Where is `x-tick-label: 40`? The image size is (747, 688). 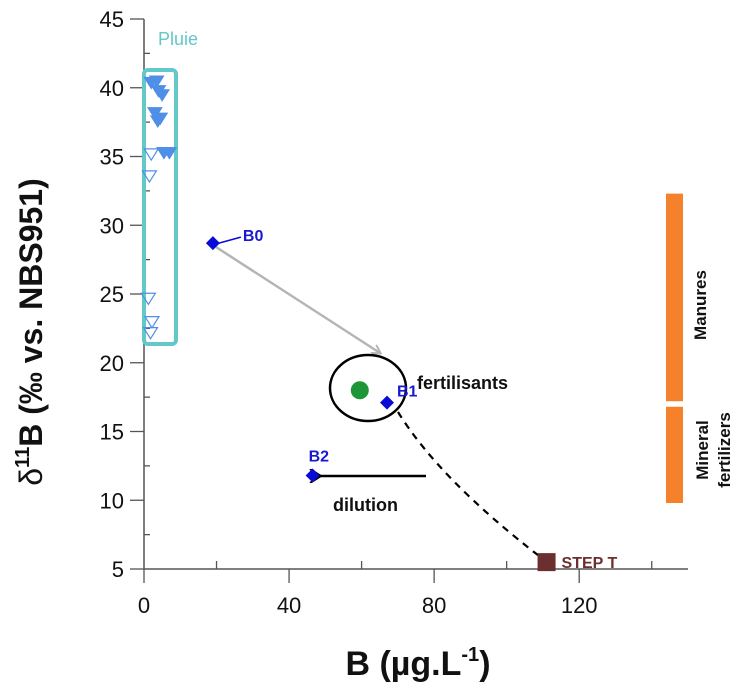 x-tick-label: 40 is located at coordinates (289, 605).